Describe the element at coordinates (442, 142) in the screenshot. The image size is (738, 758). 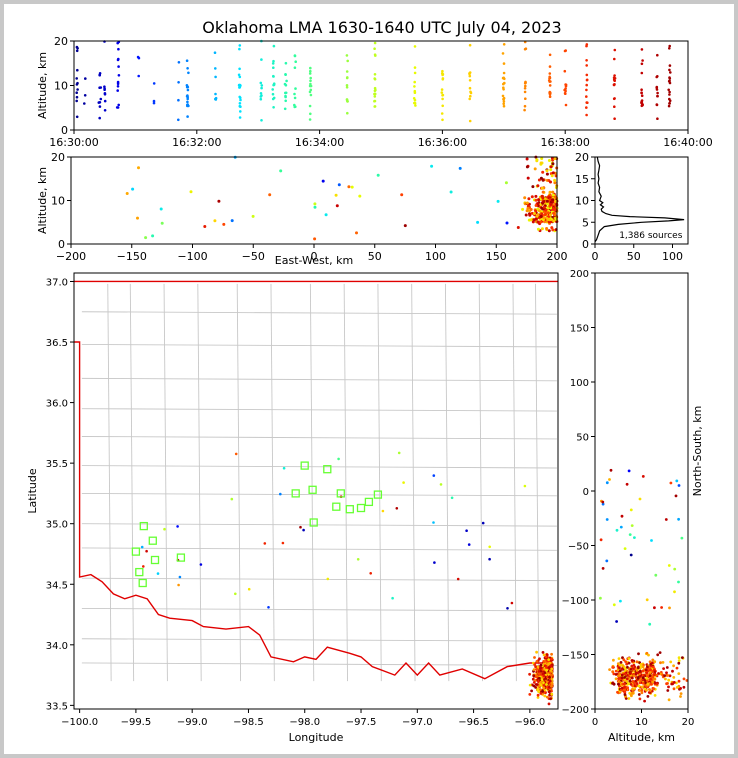
I see `alt-time-xtick-label: 16:36:00` at that location.